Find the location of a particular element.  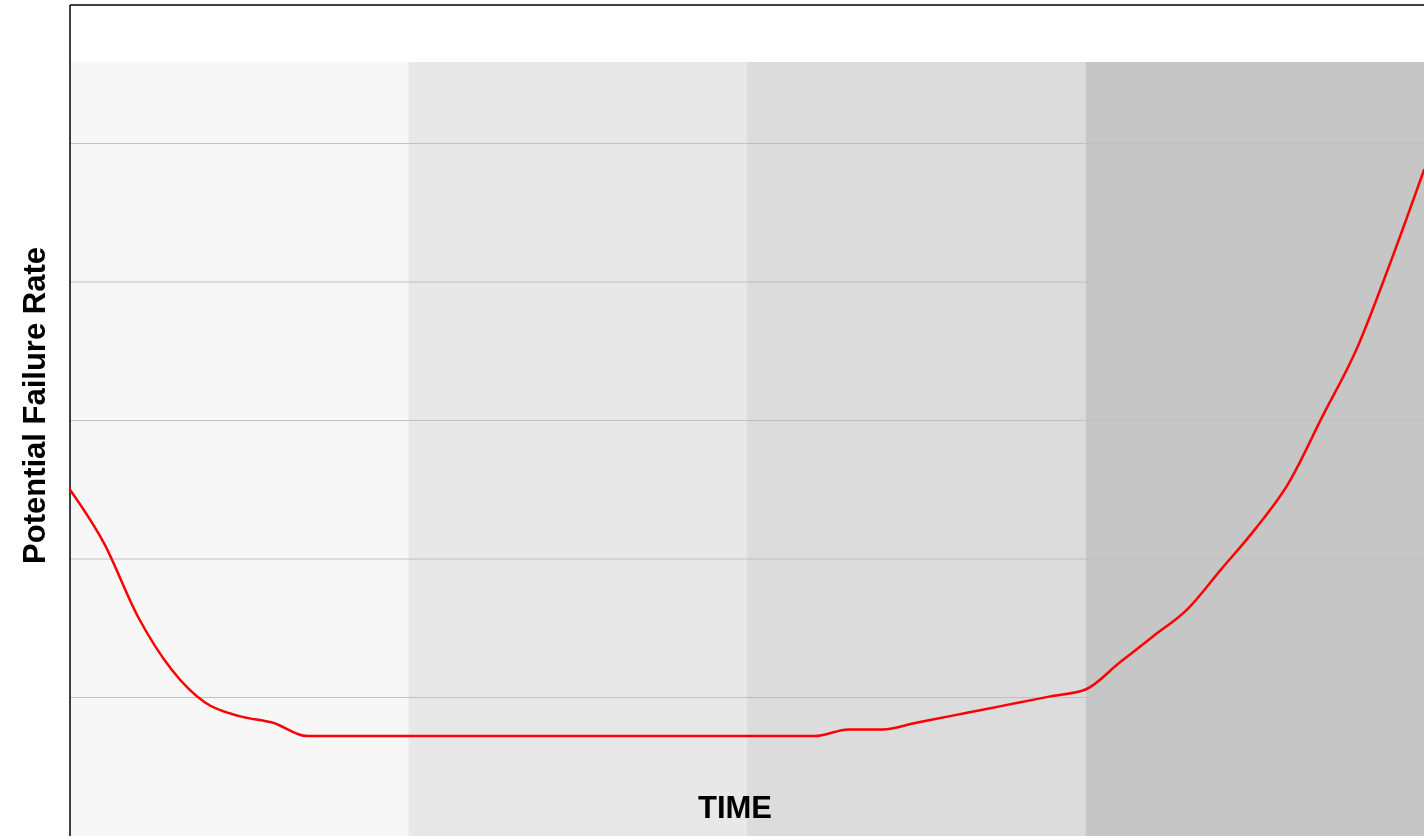

x-axis-title: TIME is located at coordinates (735, 807).